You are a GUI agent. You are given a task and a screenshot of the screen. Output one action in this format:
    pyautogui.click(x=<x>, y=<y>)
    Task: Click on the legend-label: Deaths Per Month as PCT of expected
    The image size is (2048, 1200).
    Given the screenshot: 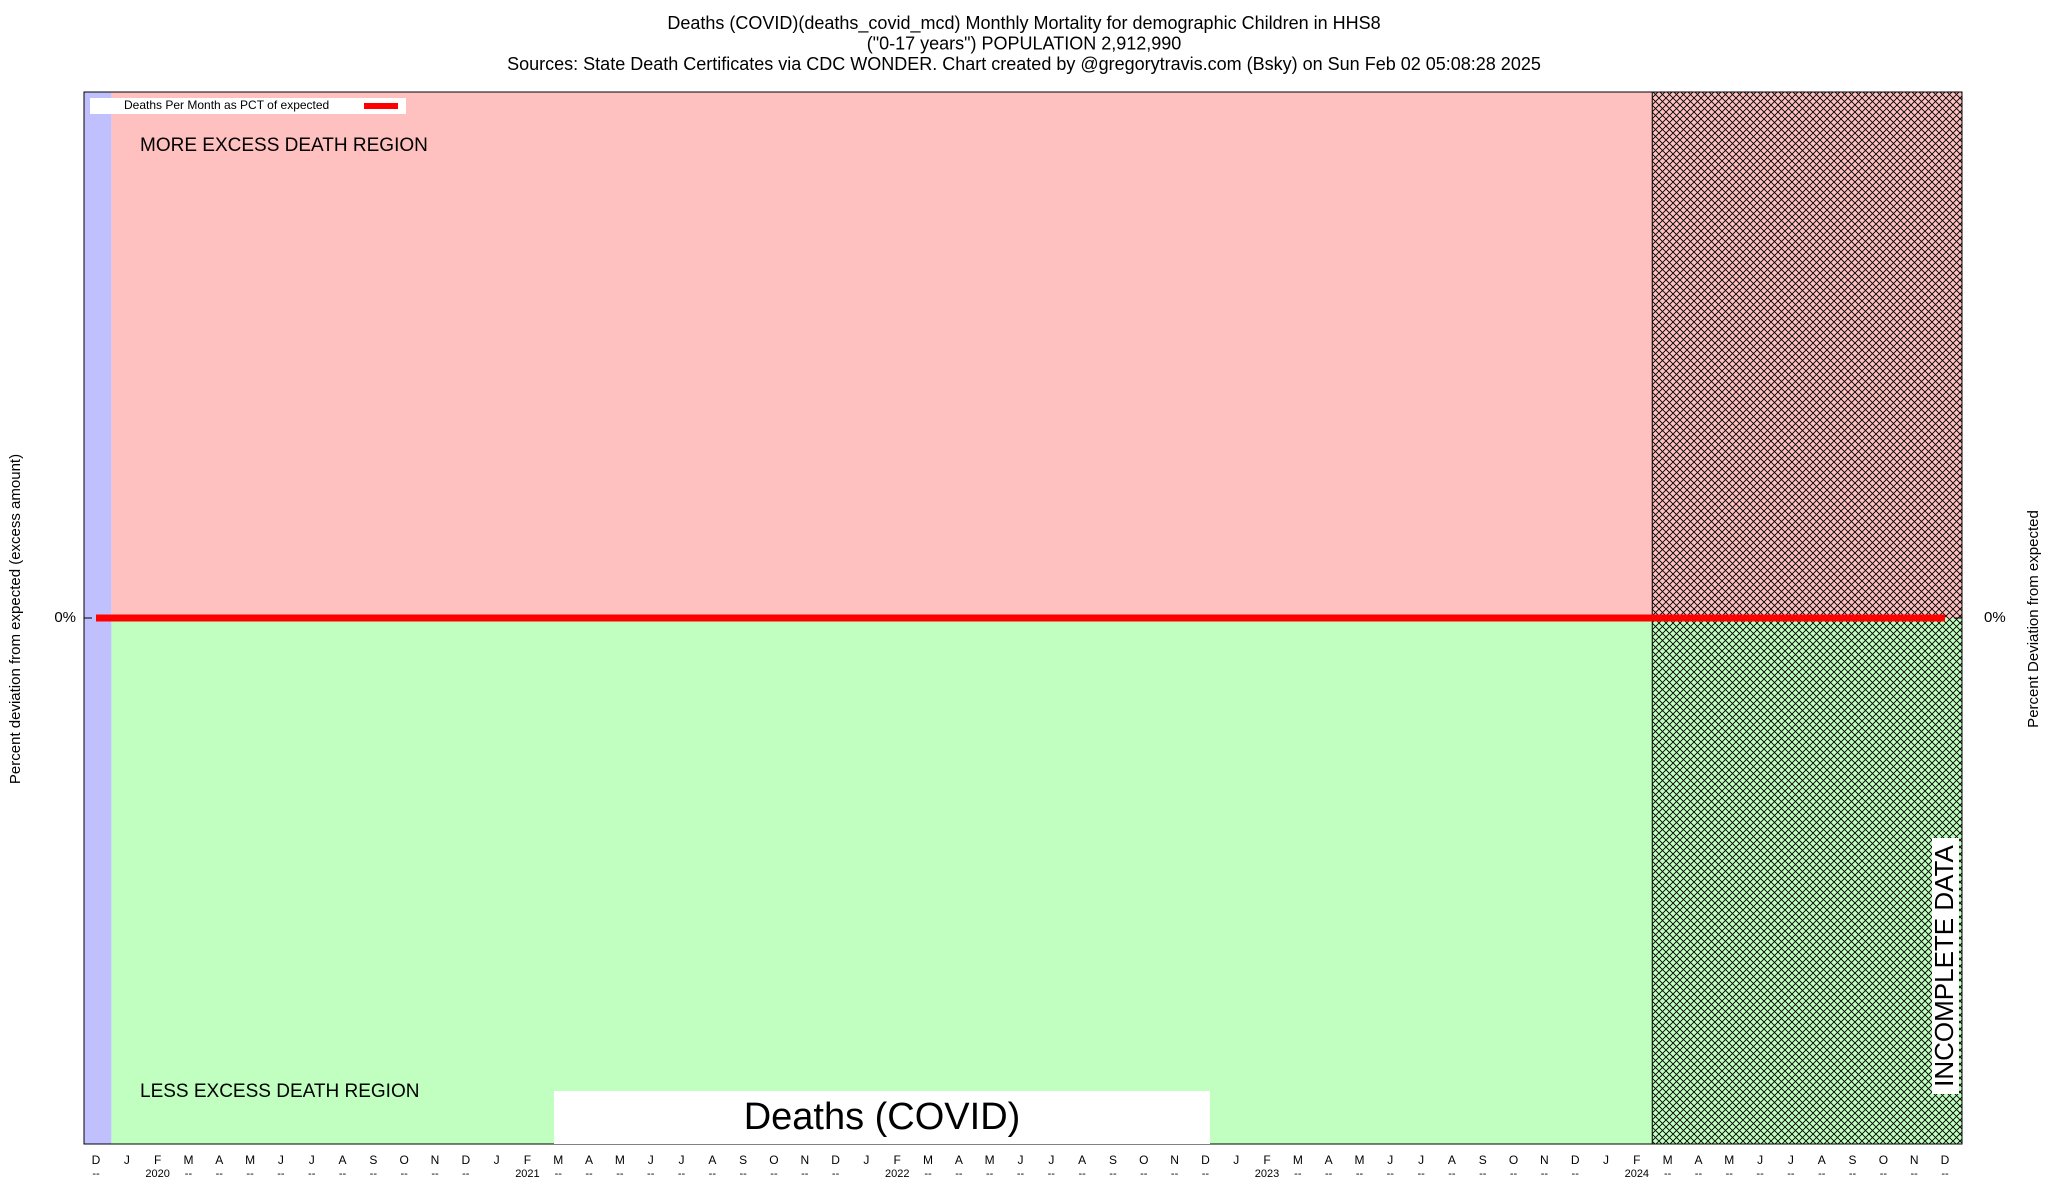 What is the action you would take?
    pyautogui.click(x=226, y=105)
    